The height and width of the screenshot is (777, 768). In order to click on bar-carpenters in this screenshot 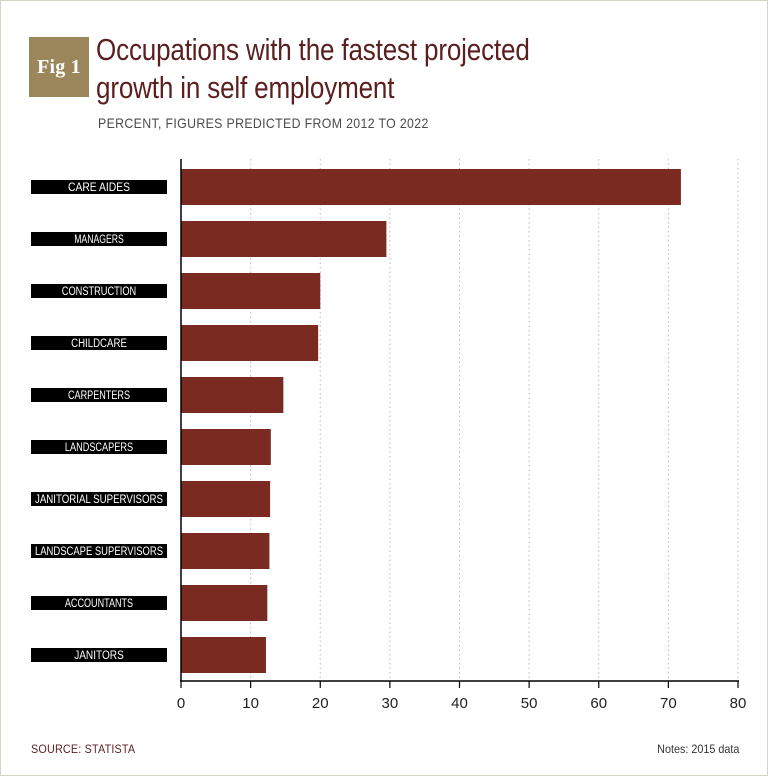, I will do `click(232, 395)`.